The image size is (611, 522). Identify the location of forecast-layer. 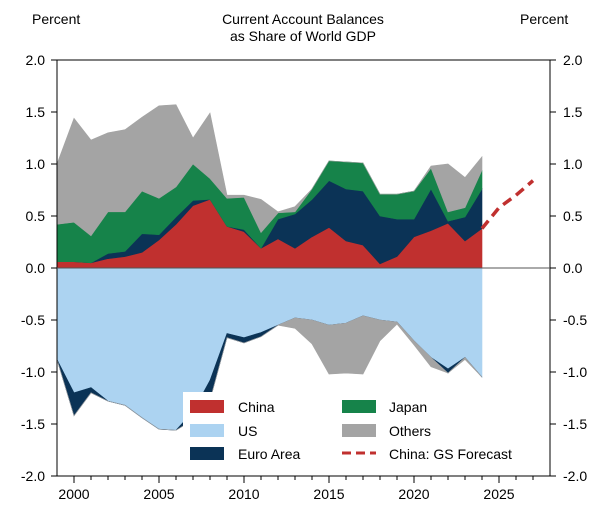
(507, 204).